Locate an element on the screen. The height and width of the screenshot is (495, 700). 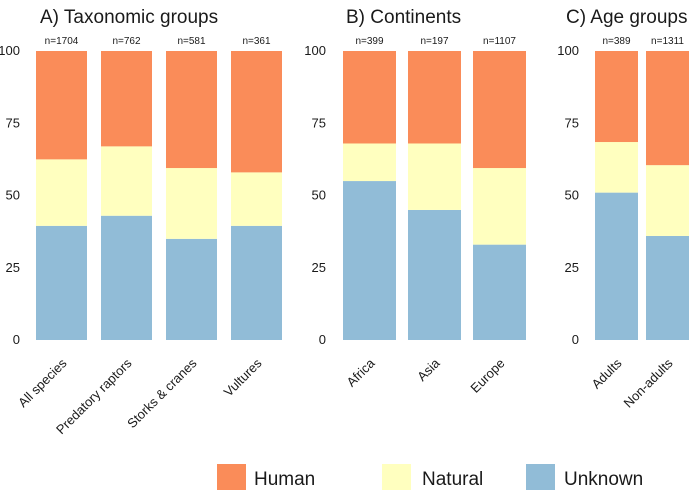
legend-swatch-human is located at coordinates (231, 478).